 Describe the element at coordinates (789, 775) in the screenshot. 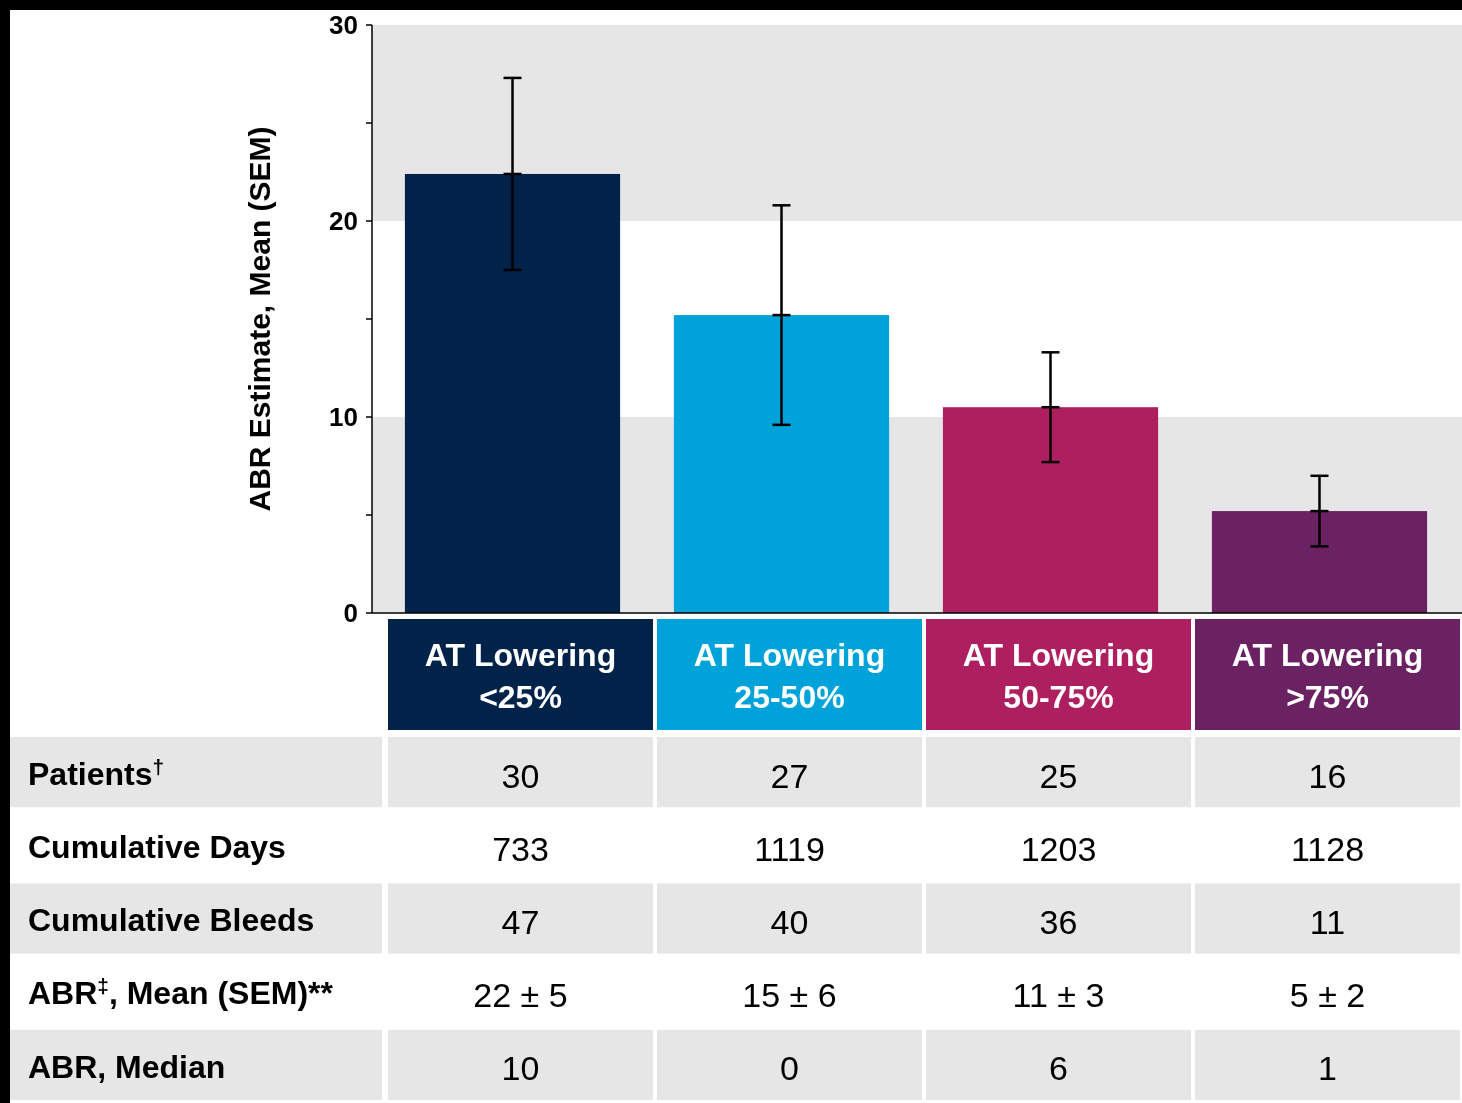

I see `data-label: 27` at that location.